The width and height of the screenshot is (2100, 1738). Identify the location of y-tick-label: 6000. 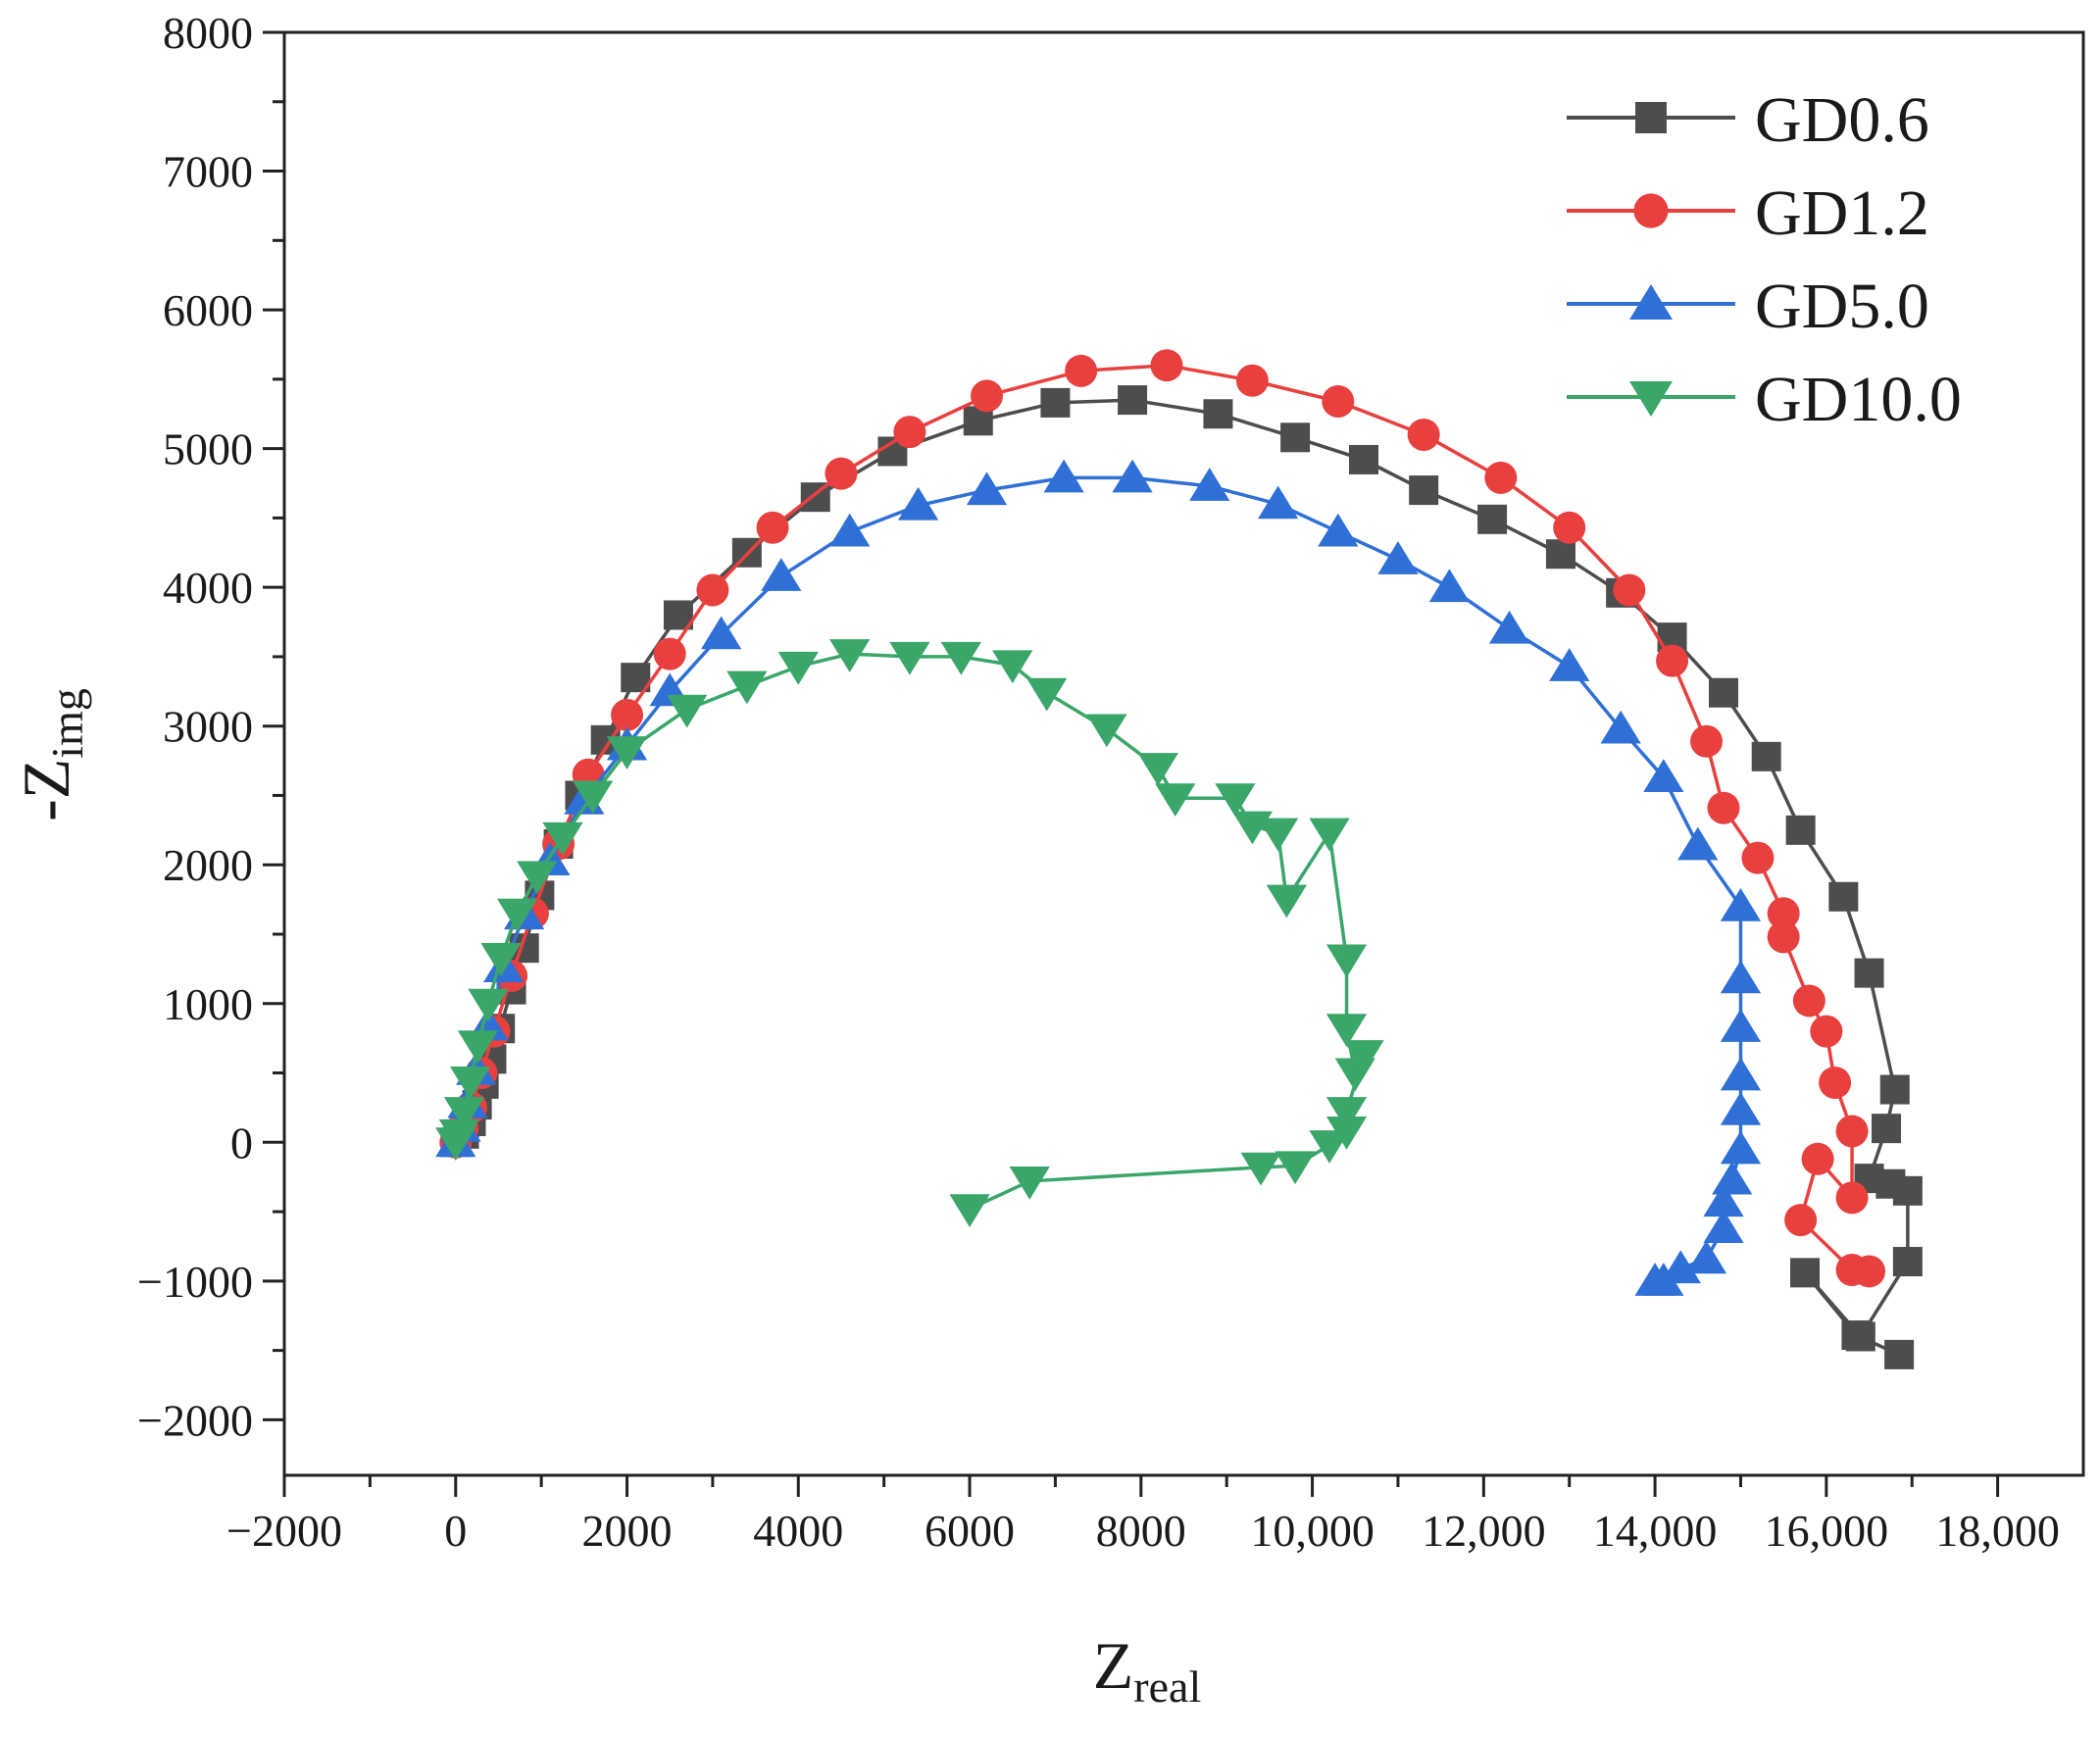
(208, 310).